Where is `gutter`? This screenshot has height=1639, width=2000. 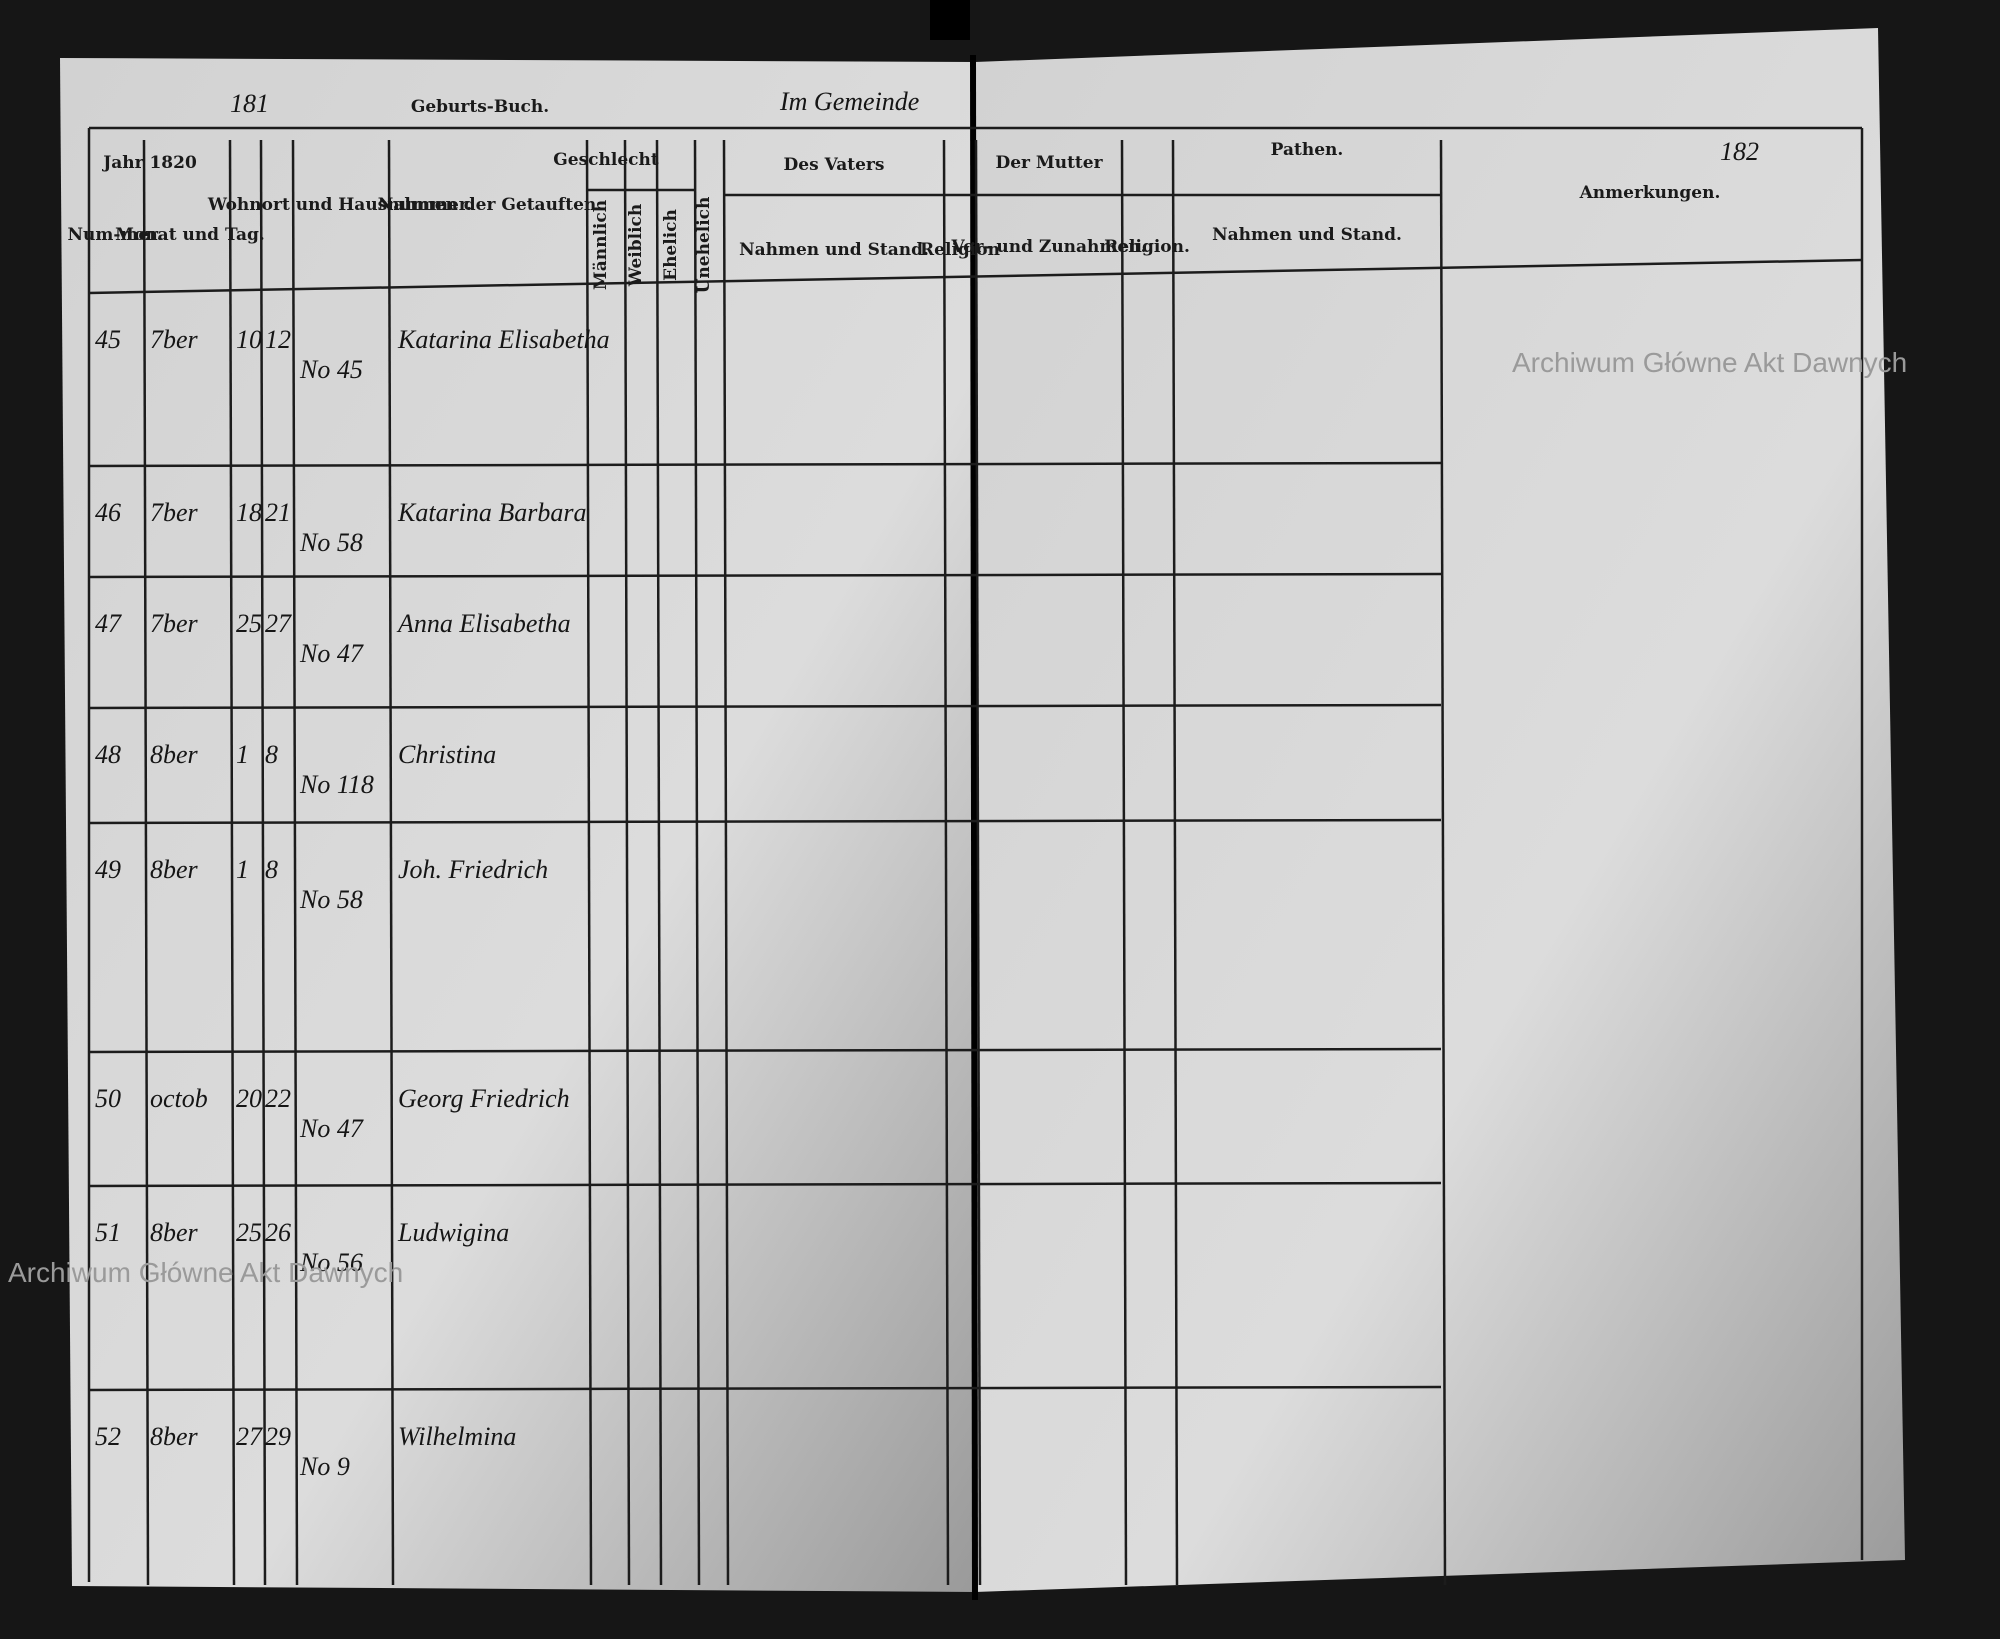 gutter is located at coordinates (974, 827).